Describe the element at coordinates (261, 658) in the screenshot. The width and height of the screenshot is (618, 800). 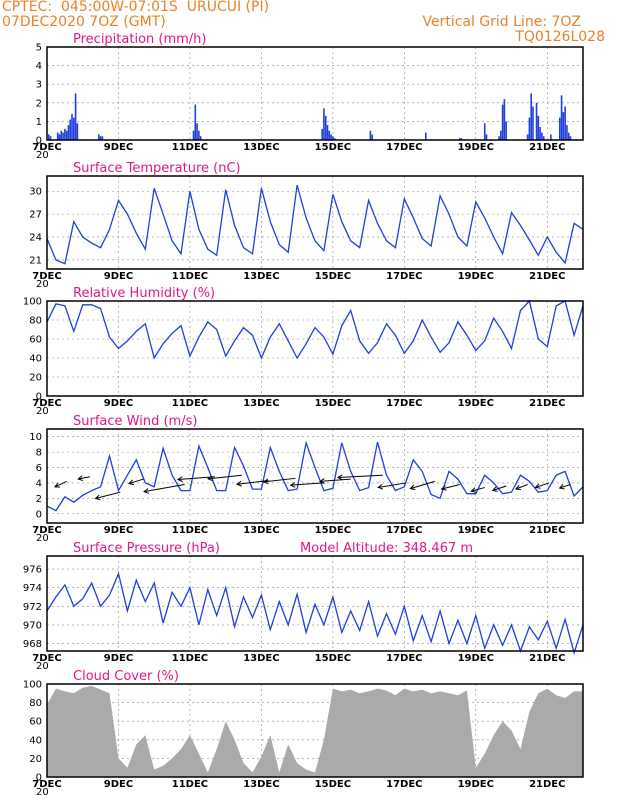
I see `pressure-xtick-label: 13DEC` at that location.